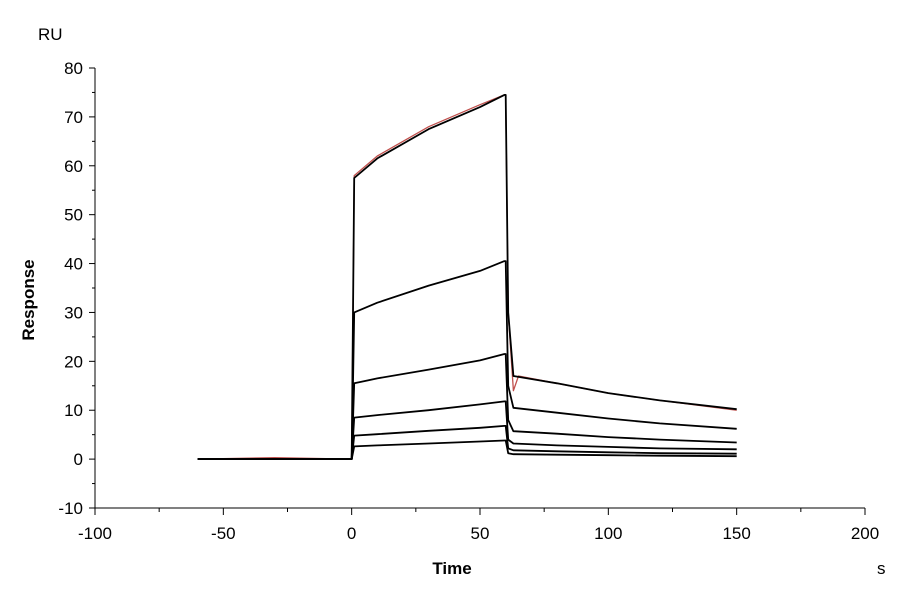  Describe the element at coordinates (73, 410) in the screenshot. I see `y-tick-label: 10` at that location.